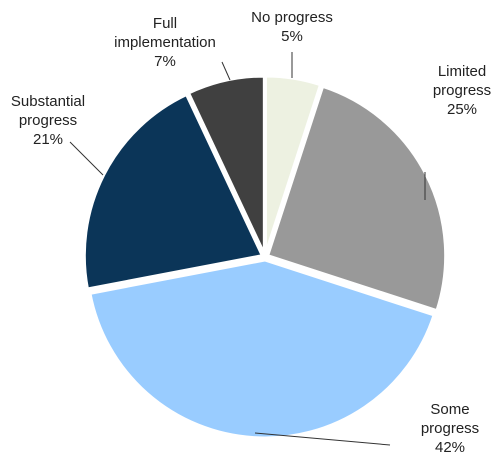  I want to click on category-label: Full implementation, so click(165, 33).